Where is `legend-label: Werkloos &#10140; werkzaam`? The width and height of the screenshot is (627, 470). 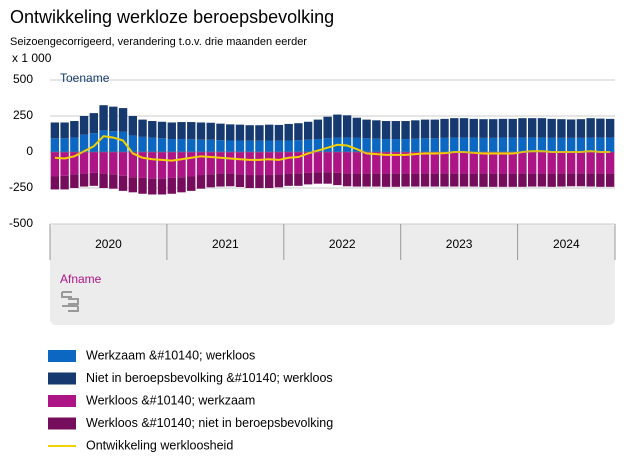 legend-label: Werkloos &#10140; werkzaam is located at coordinates (170, 400).